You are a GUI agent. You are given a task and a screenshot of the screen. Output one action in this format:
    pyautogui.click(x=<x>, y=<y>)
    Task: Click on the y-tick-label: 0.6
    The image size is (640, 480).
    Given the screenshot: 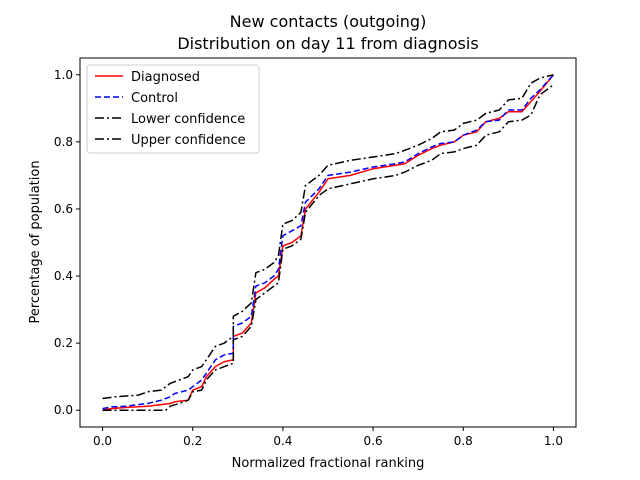 What is the action you would take?
    pyautogui.click(x=63, y=209)
    